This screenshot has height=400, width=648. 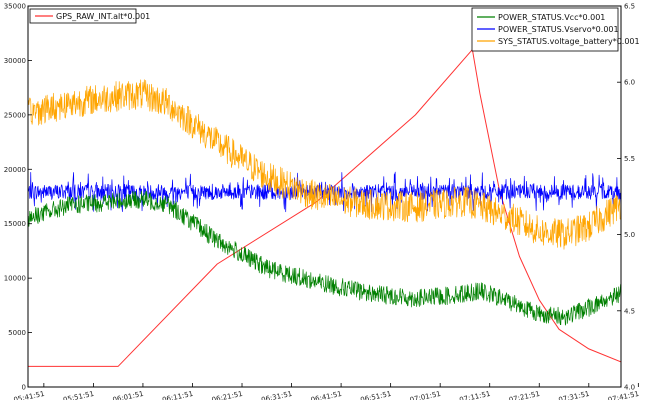 I want to click on legend-left-box, so click(x=83, y=16).